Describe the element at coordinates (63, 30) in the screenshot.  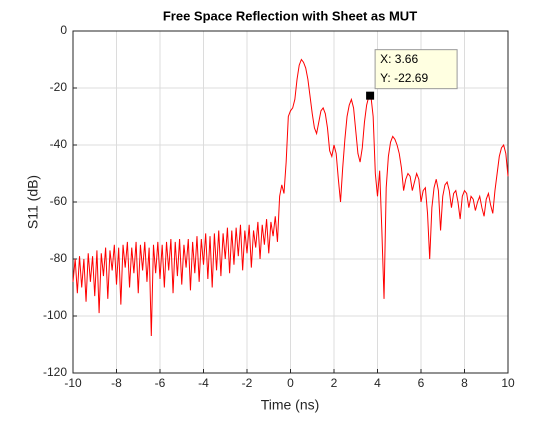
I see `y-tick-label: 0` at that location.